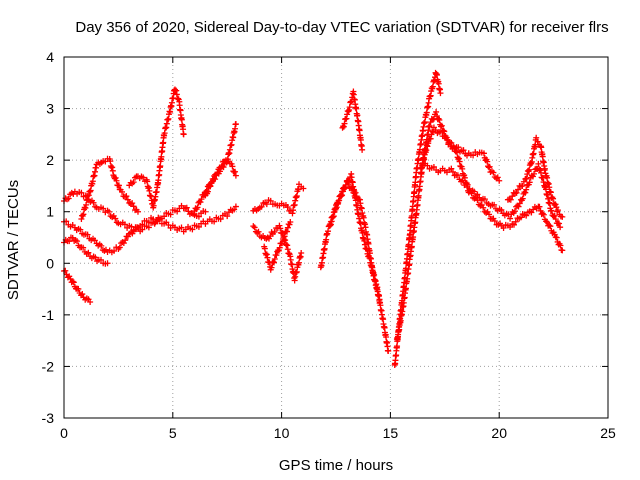  Describe the element at coordinates (50, 212) in the screenshot. I see `y-tick-label: 1` at that location.